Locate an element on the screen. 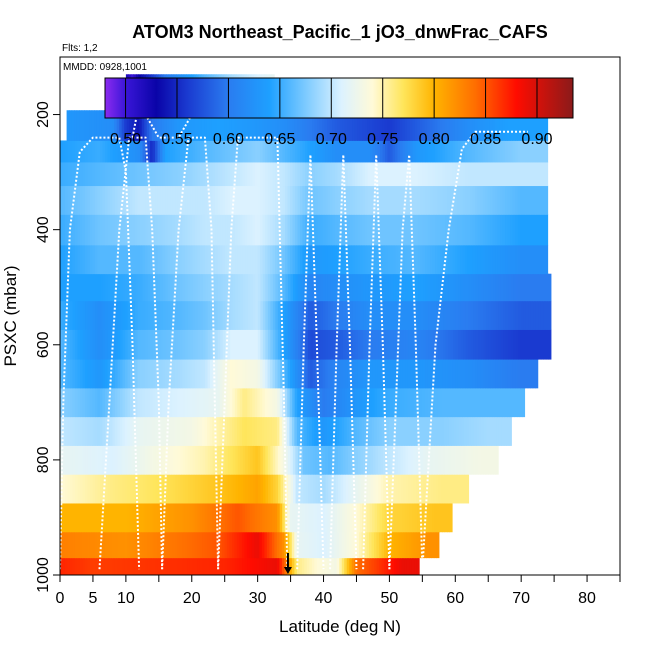 This screenshot has height=650, width=650. y-tick-label: 600 is located at coordinates (43, 344).